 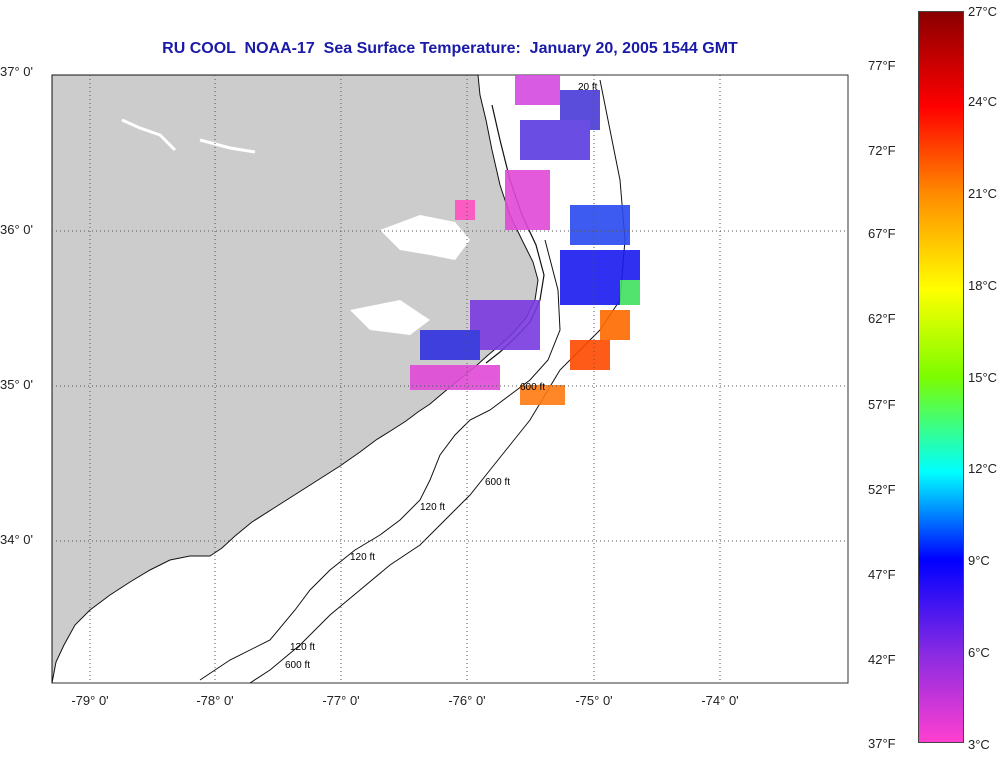 What do you see at coordinates (983, 377) in the screenshot?
I see `colorbar-celsius-label: 15°C` at bounding box center [983, 377].